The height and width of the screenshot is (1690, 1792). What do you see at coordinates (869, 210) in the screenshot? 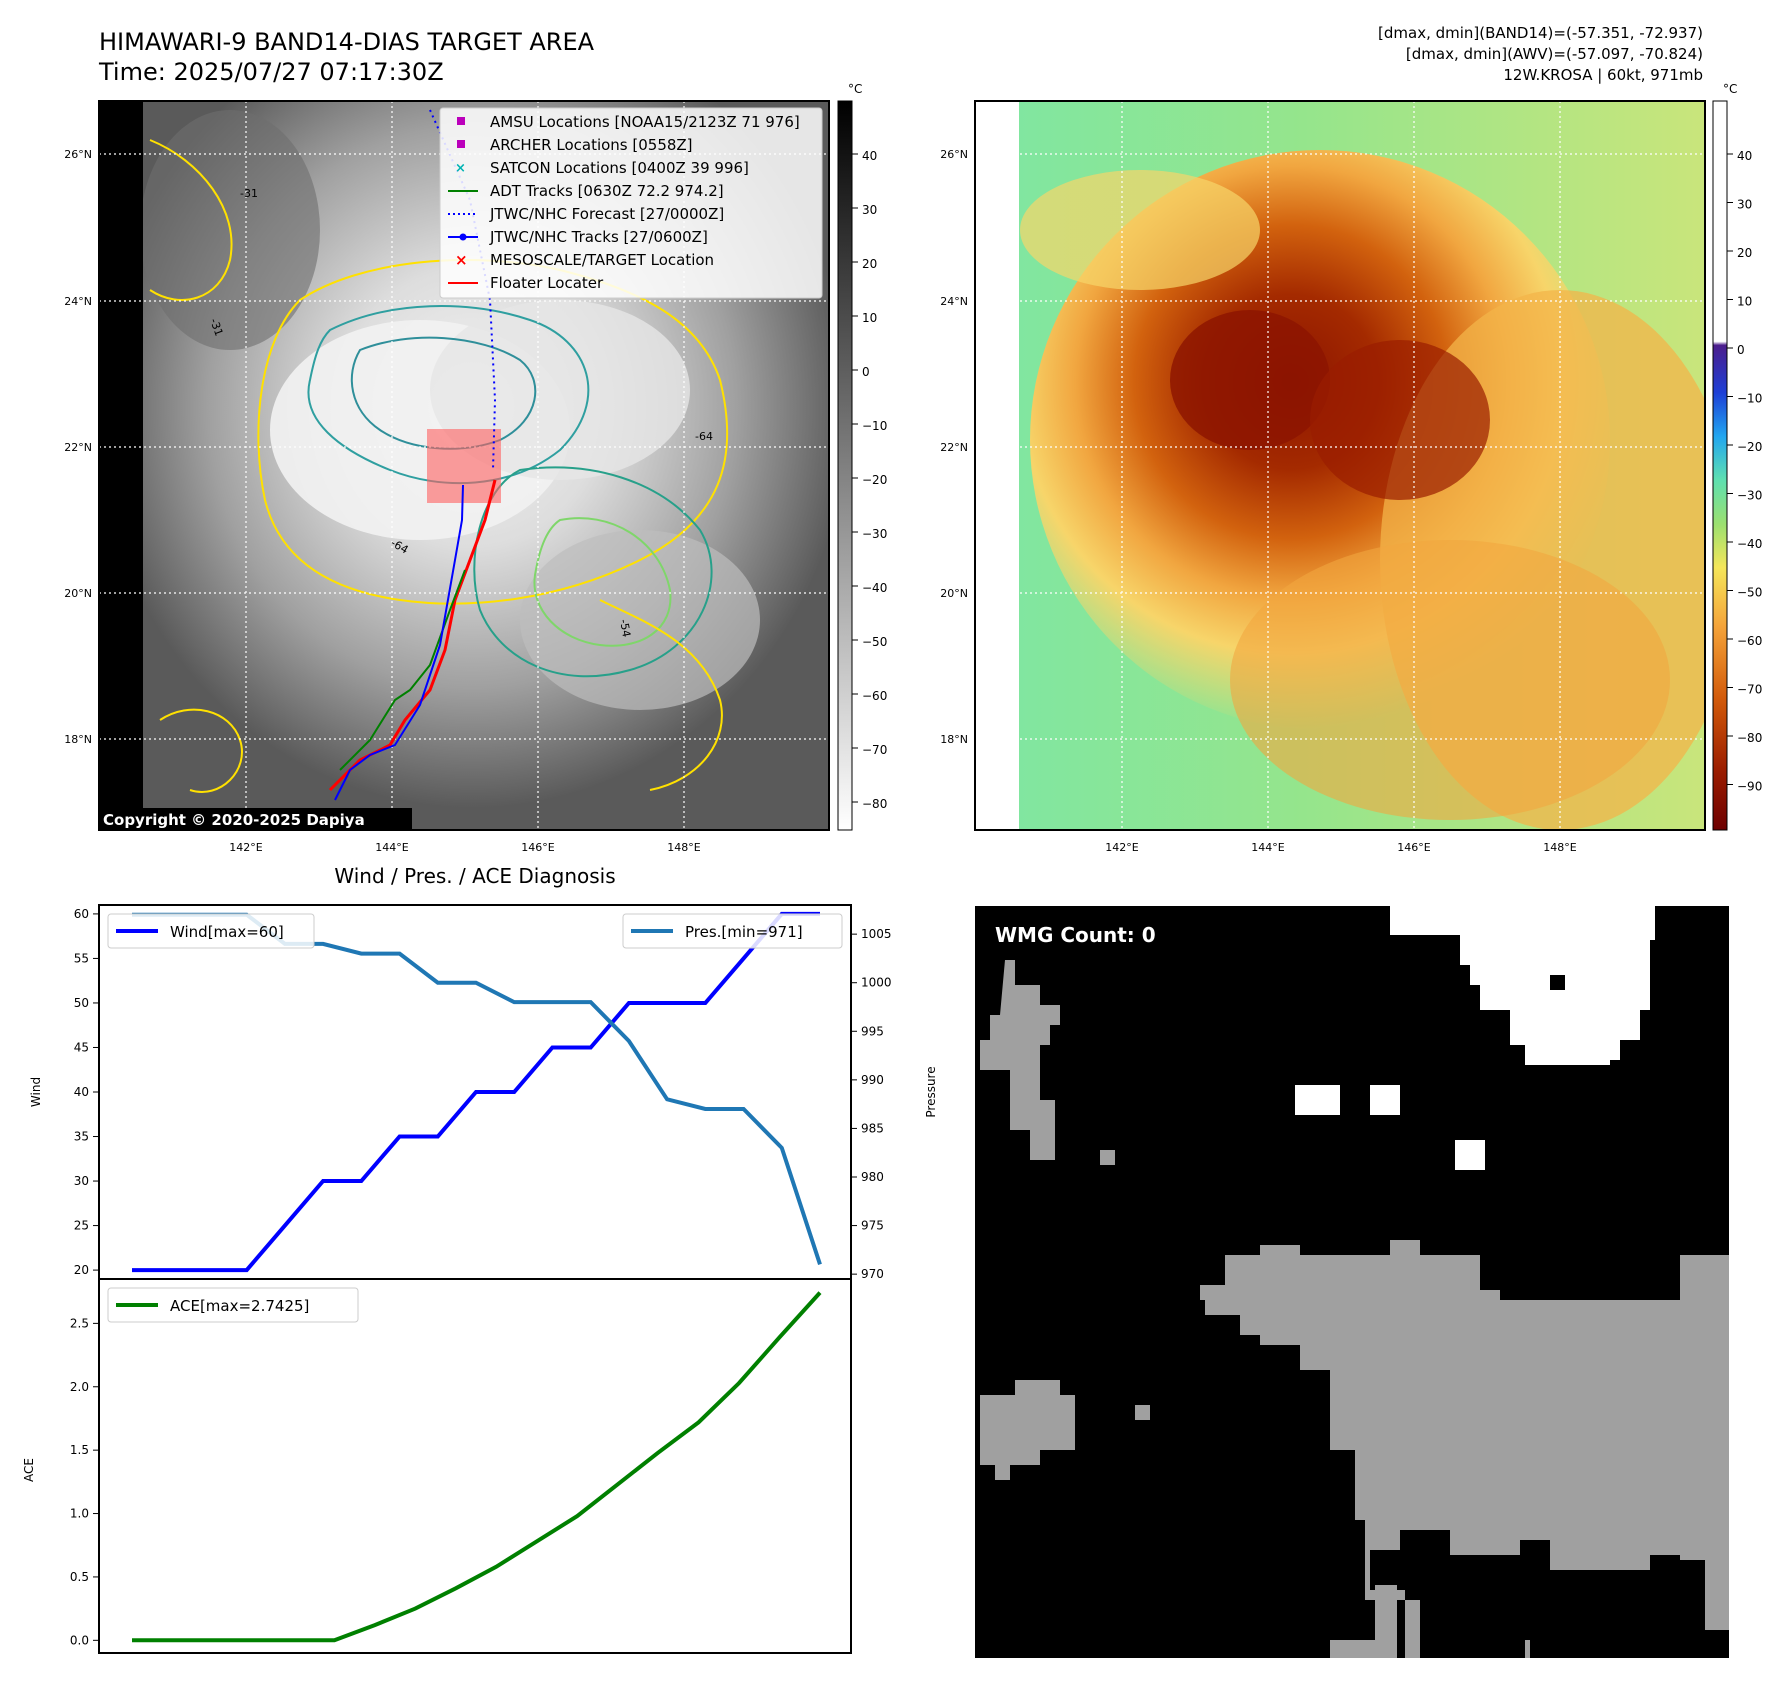
I see `left-colorbar-tick-label: 30` at bounding box center [869, 210].